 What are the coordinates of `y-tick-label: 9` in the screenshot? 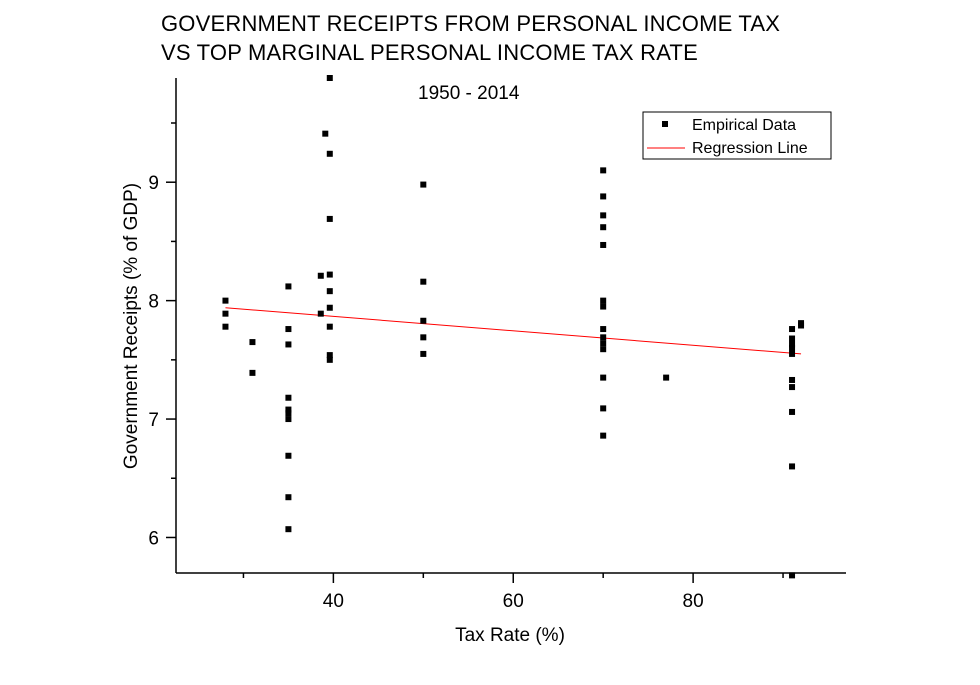 It's located at (153, 183).